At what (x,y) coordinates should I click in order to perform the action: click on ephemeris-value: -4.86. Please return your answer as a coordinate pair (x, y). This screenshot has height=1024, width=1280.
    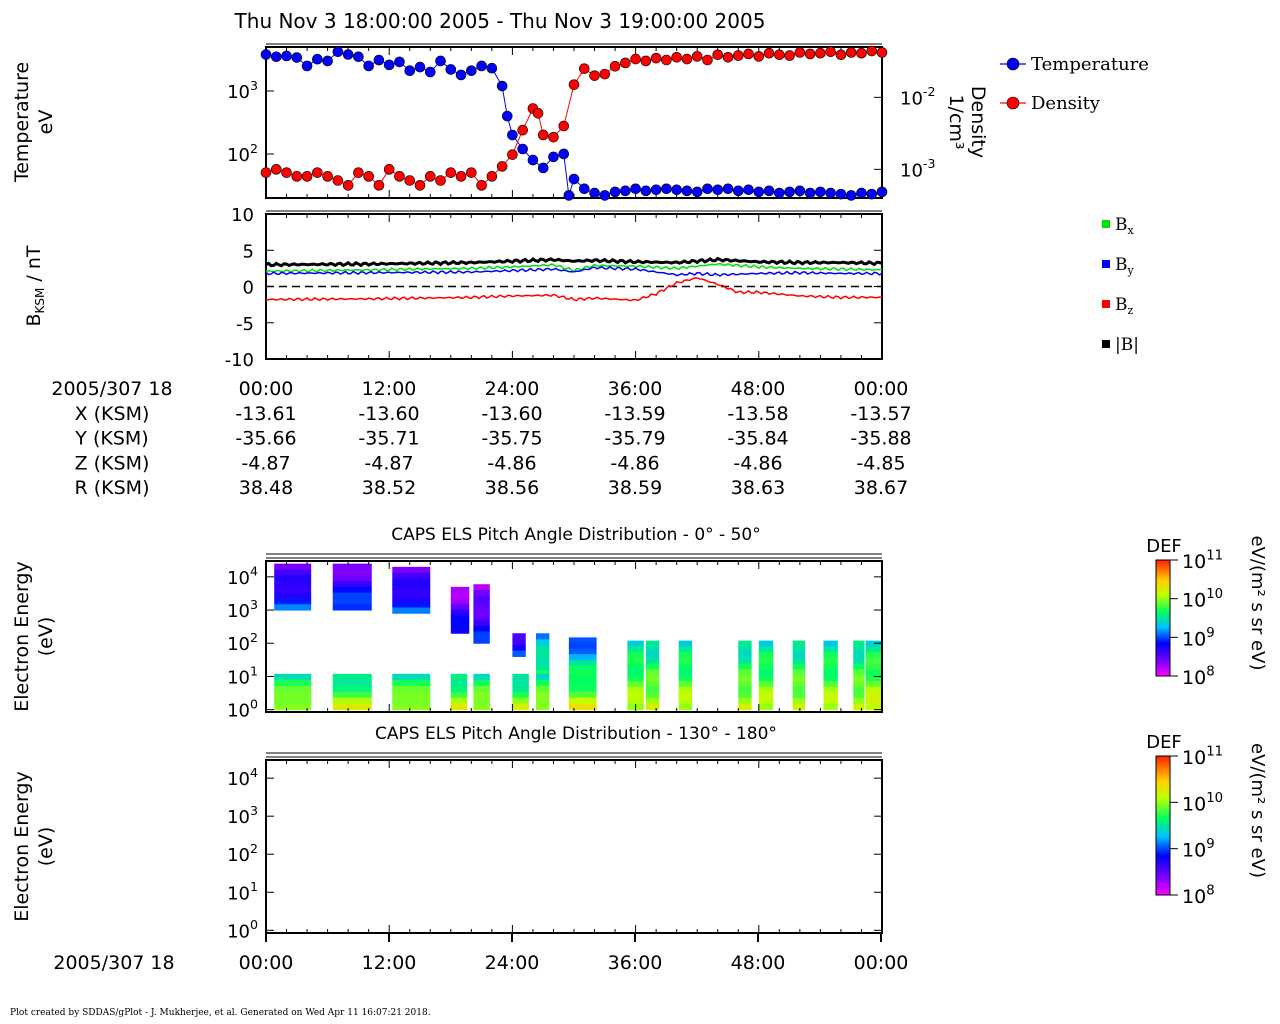
    Looking at the image, I should click on (757, 463).